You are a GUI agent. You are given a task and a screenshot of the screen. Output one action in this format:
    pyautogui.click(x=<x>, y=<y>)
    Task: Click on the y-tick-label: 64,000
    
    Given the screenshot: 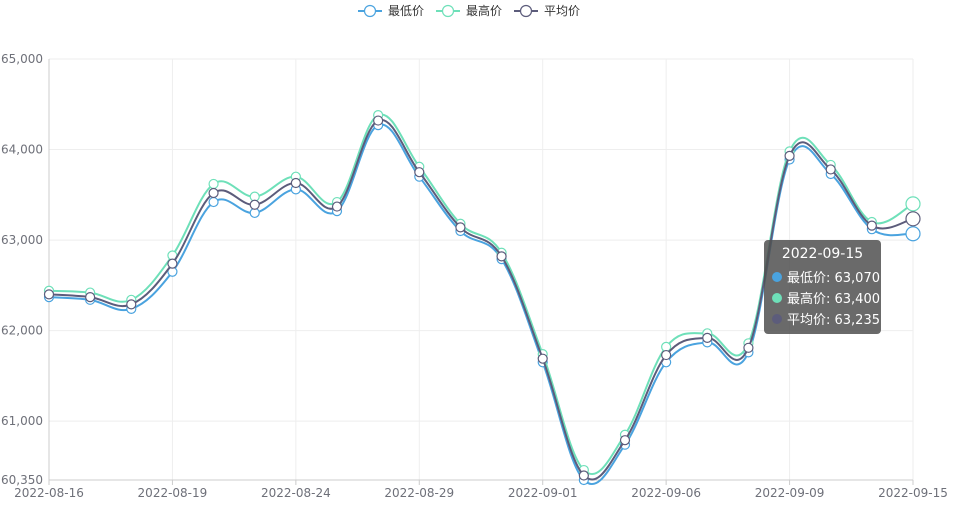 What is the action you would take?
    pyautogui.click(x=22, y=150)
    